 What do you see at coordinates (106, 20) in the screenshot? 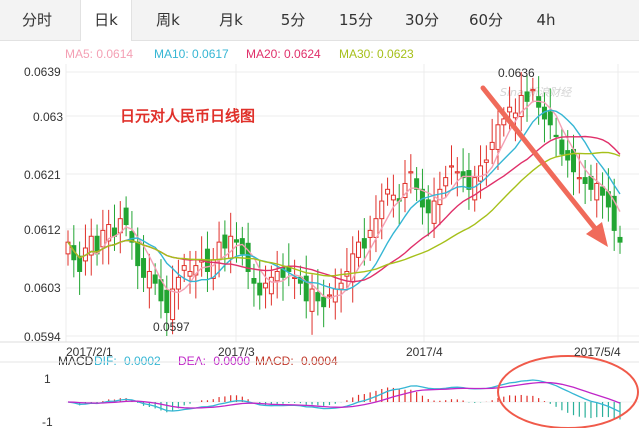
I see `tab-daily-k: 日k` at bounding box center [106, 20].